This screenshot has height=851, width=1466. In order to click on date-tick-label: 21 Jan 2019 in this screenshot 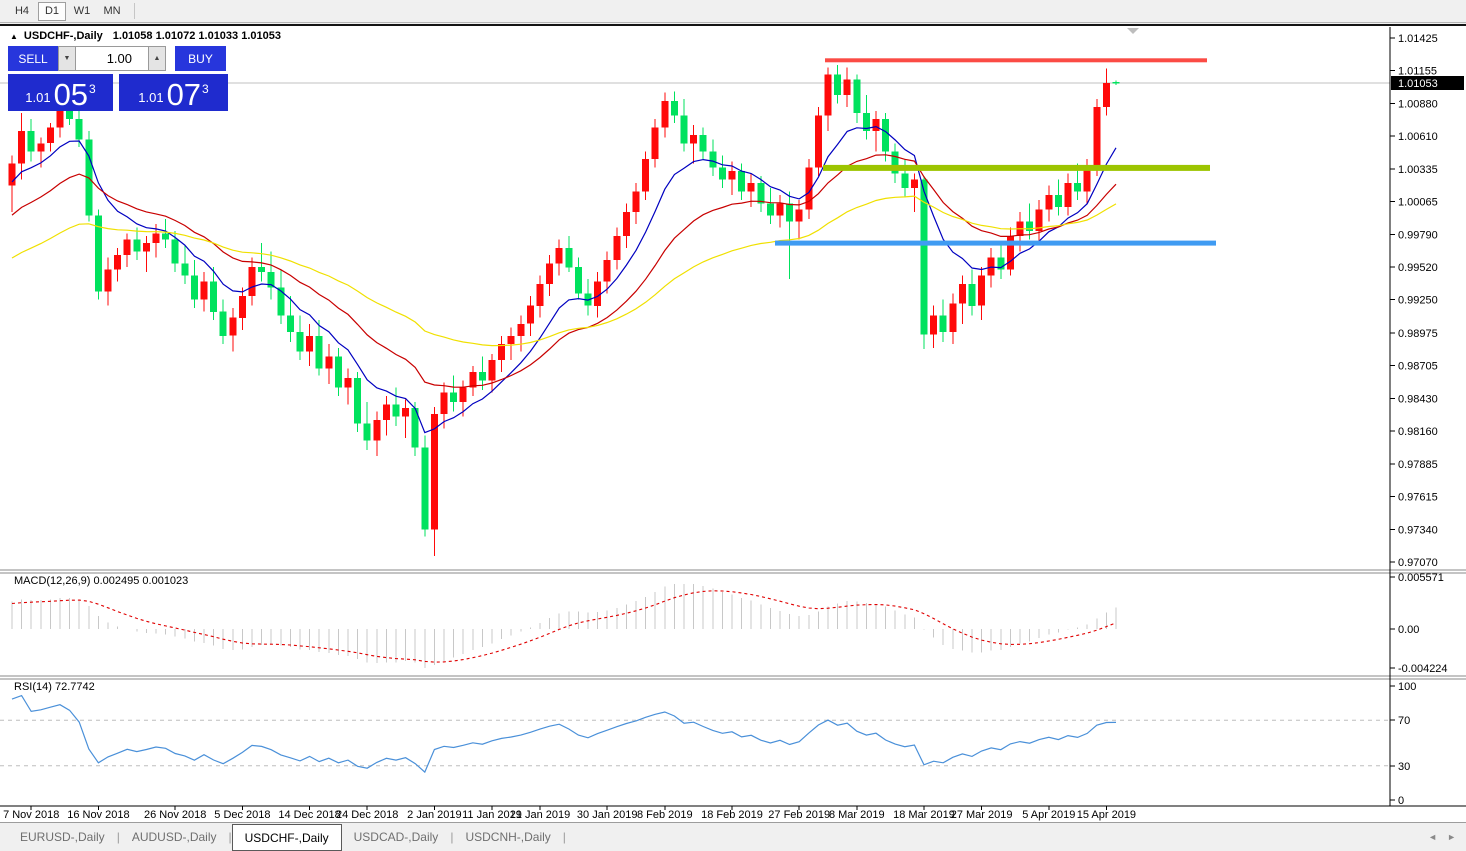, I will do `click(540, 815)`.